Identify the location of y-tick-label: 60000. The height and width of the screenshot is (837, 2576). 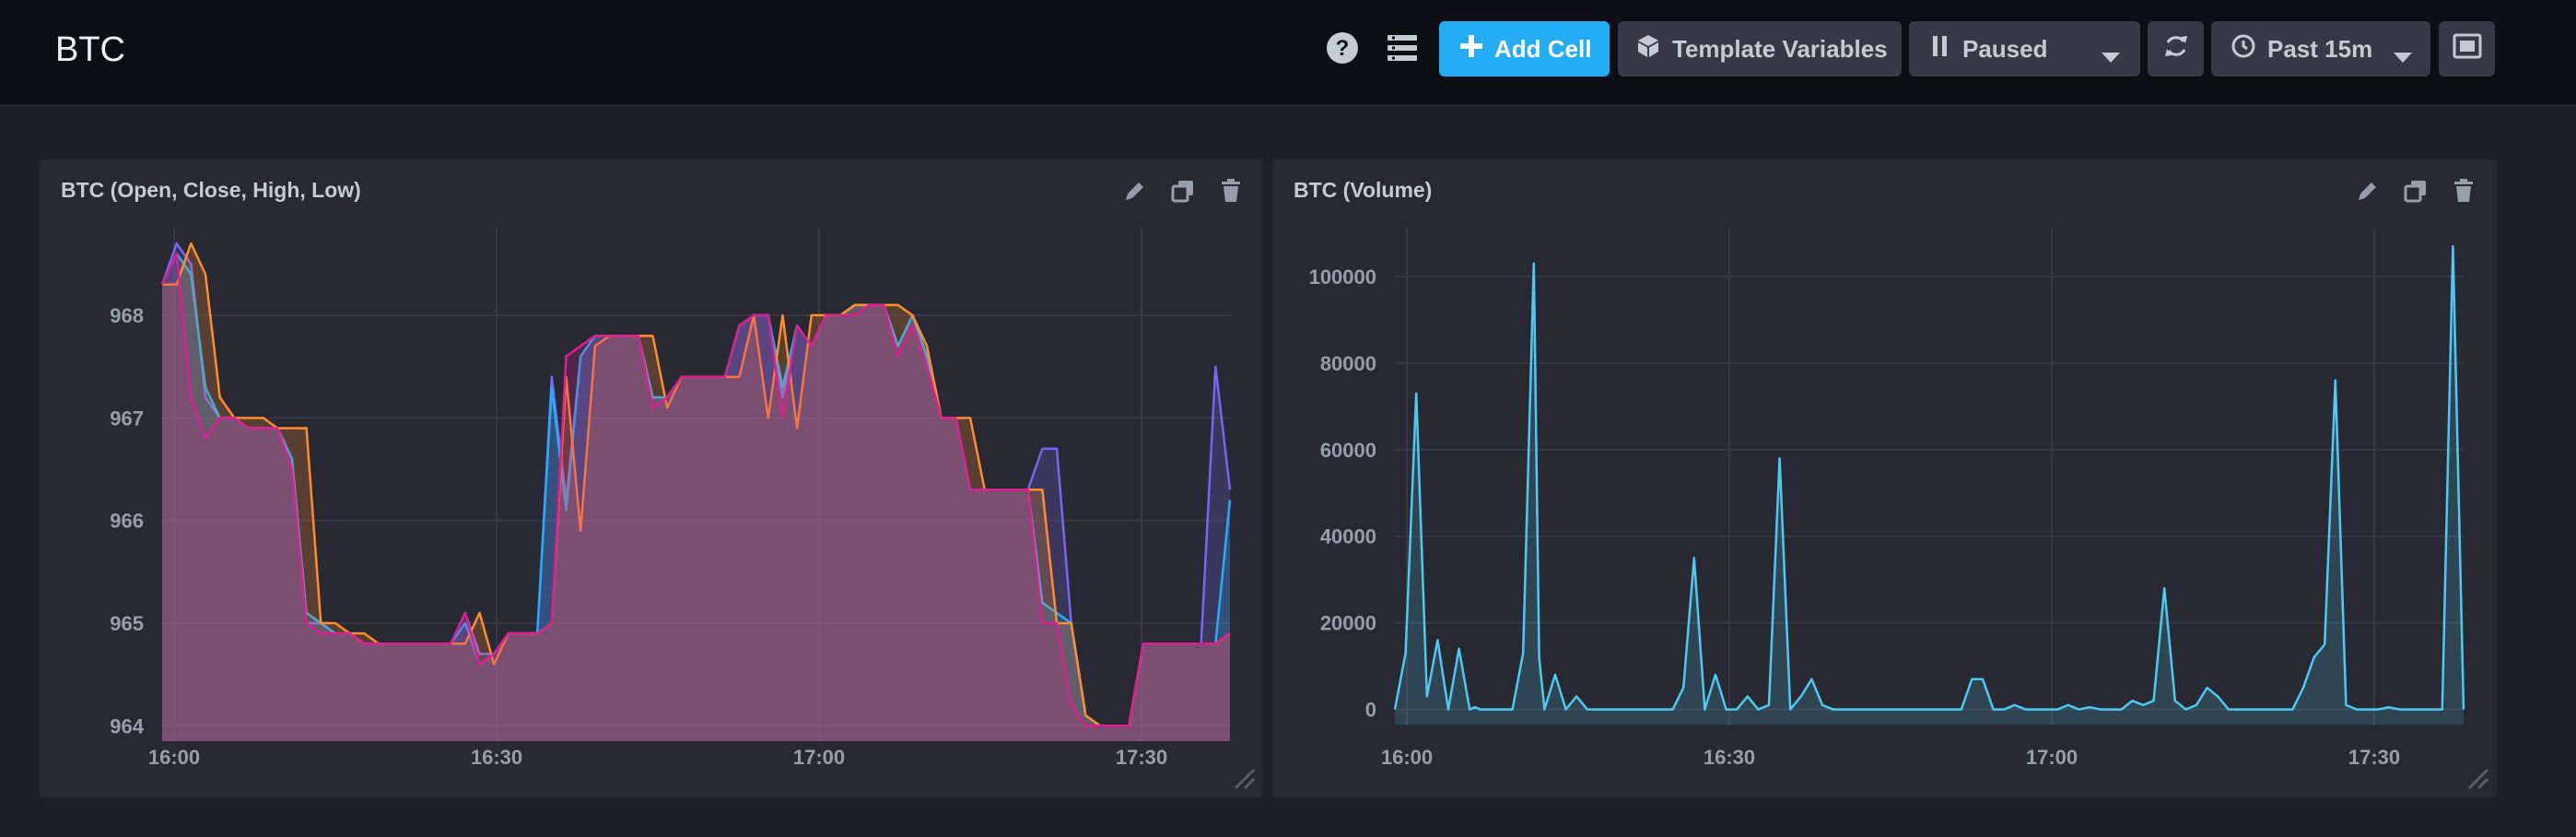
(1348, 451).